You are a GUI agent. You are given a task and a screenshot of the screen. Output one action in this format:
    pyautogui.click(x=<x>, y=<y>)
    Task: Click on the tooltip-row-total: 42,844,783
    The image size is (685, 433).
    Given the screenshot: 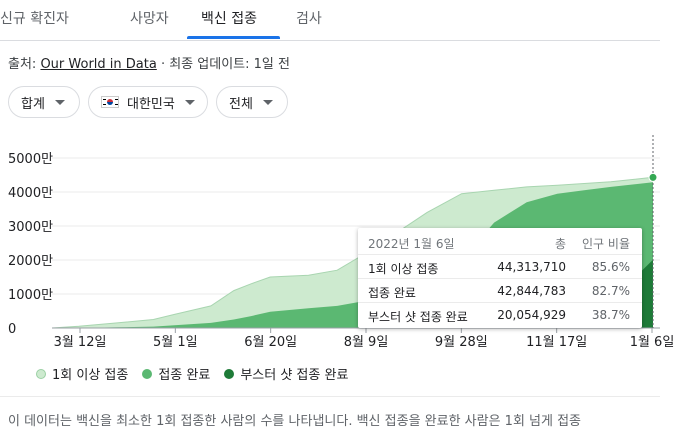 What is the action you would take?
    pyautogui.click(x=531, y=291)
    